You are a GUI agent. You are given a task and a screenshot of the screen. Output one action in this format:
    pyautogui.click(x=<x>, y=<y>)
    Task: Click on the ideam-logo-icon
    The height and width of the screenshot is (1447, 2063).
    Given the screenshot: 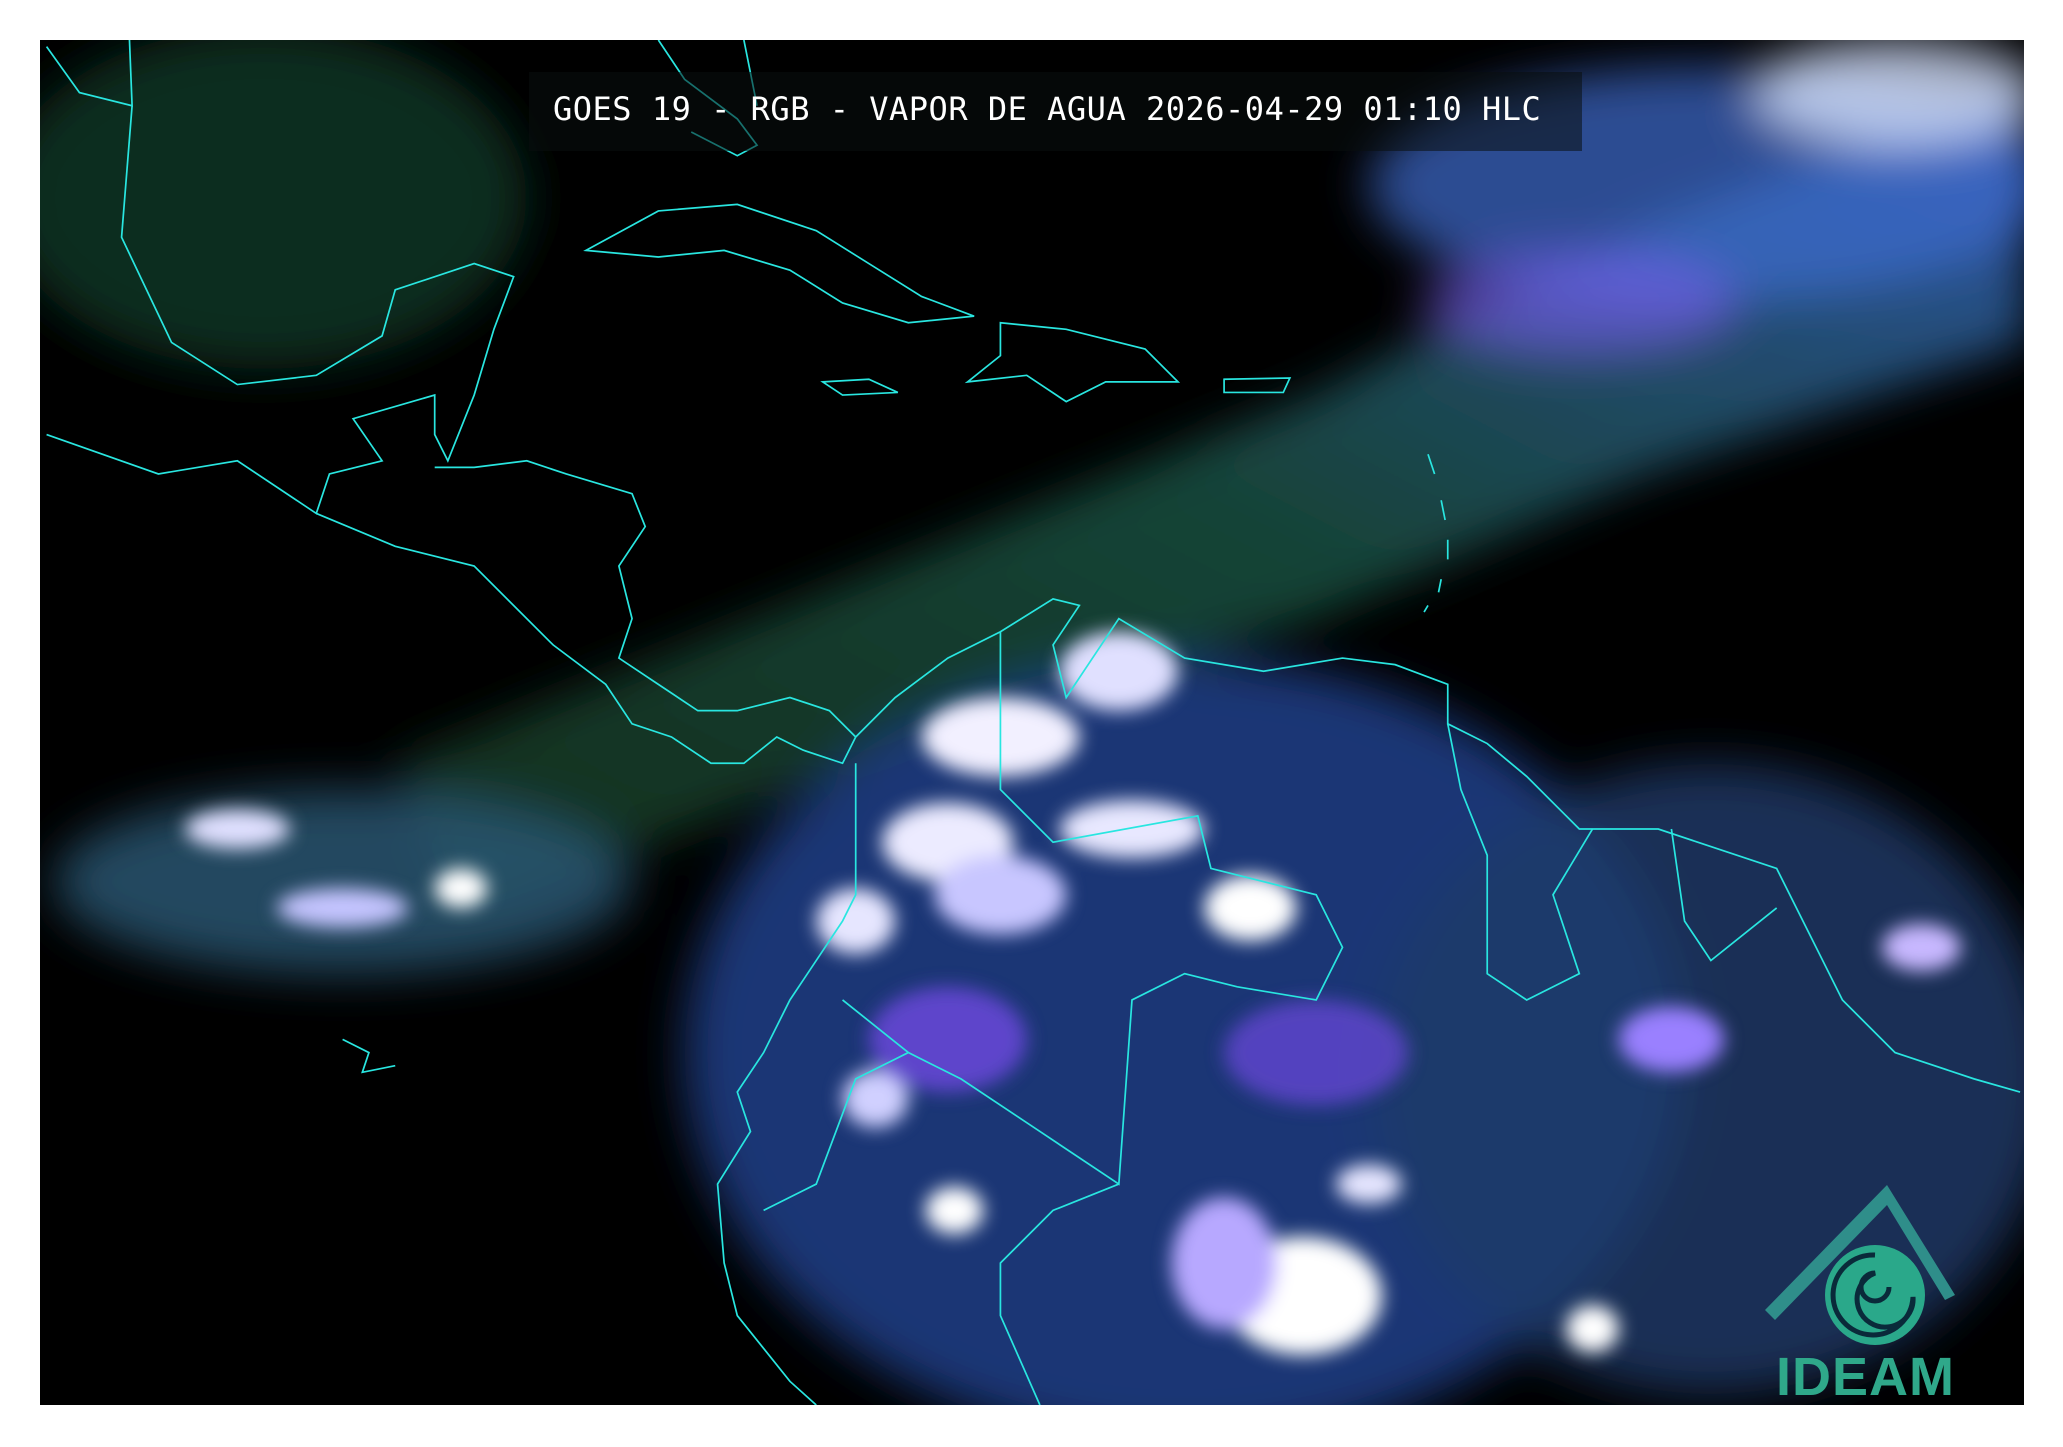 What is the action you would take?
    pyautogui.click(x=1860, y=1265)
    